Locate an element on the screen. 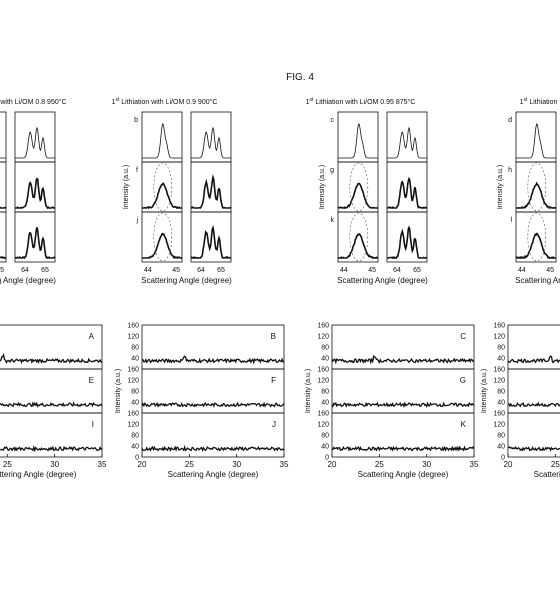 The width and height of the screenshot is (560, 600). panel-label-A: A is located at coordinates (92, 336).